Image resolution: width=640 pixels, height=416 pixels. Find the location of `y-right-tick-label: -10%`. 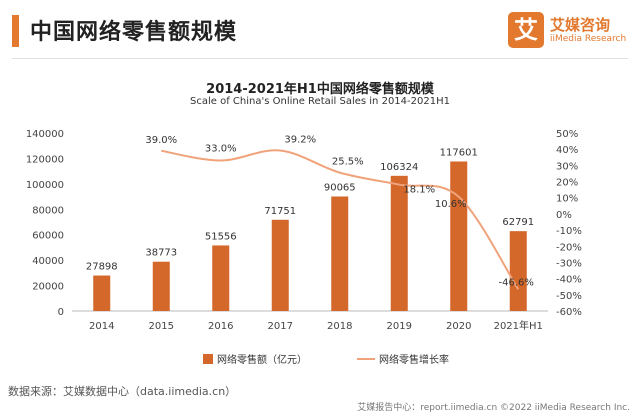

y-right-tick-label: -10% is located at coordinates (569, 231).